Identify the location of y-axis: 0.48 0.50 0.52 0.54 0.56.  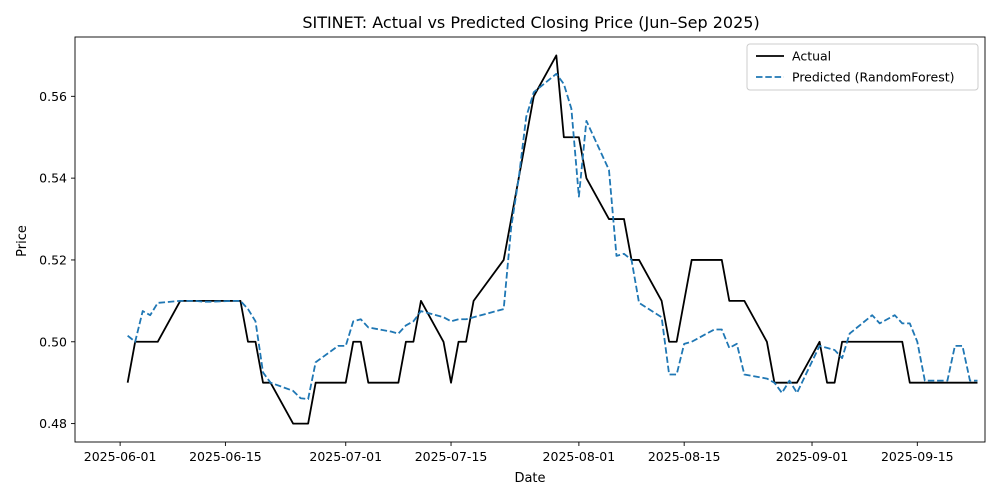
(57, 260).